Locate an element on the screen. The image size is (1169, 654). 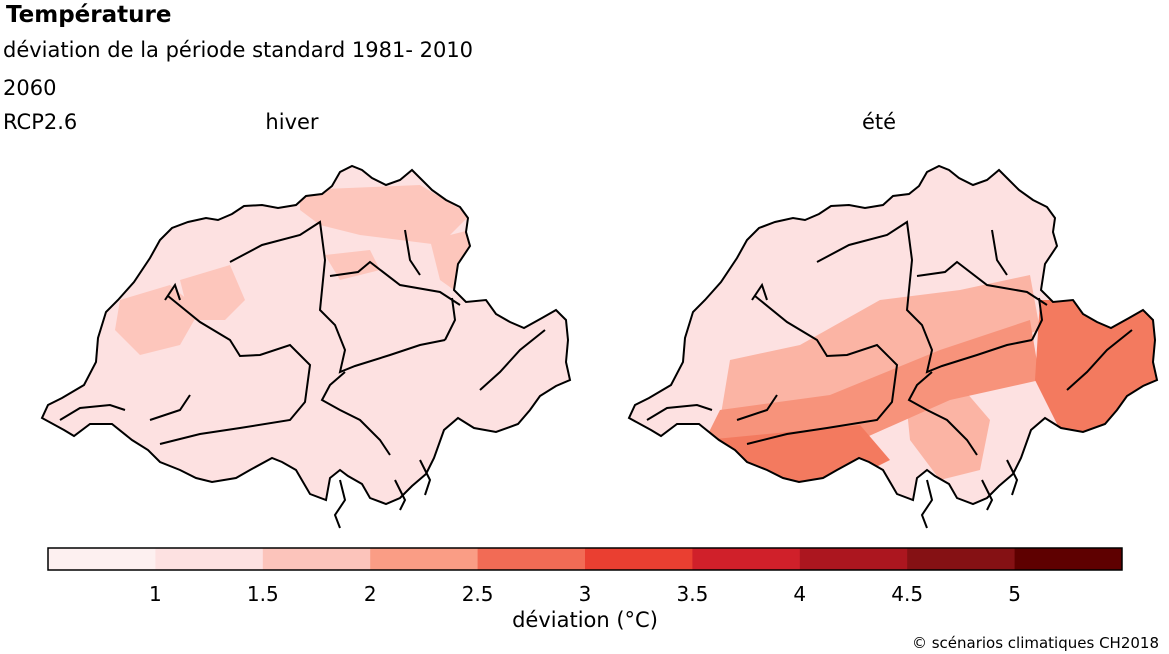
colorbar-tick: 2 is located at coordinates (370, 594).